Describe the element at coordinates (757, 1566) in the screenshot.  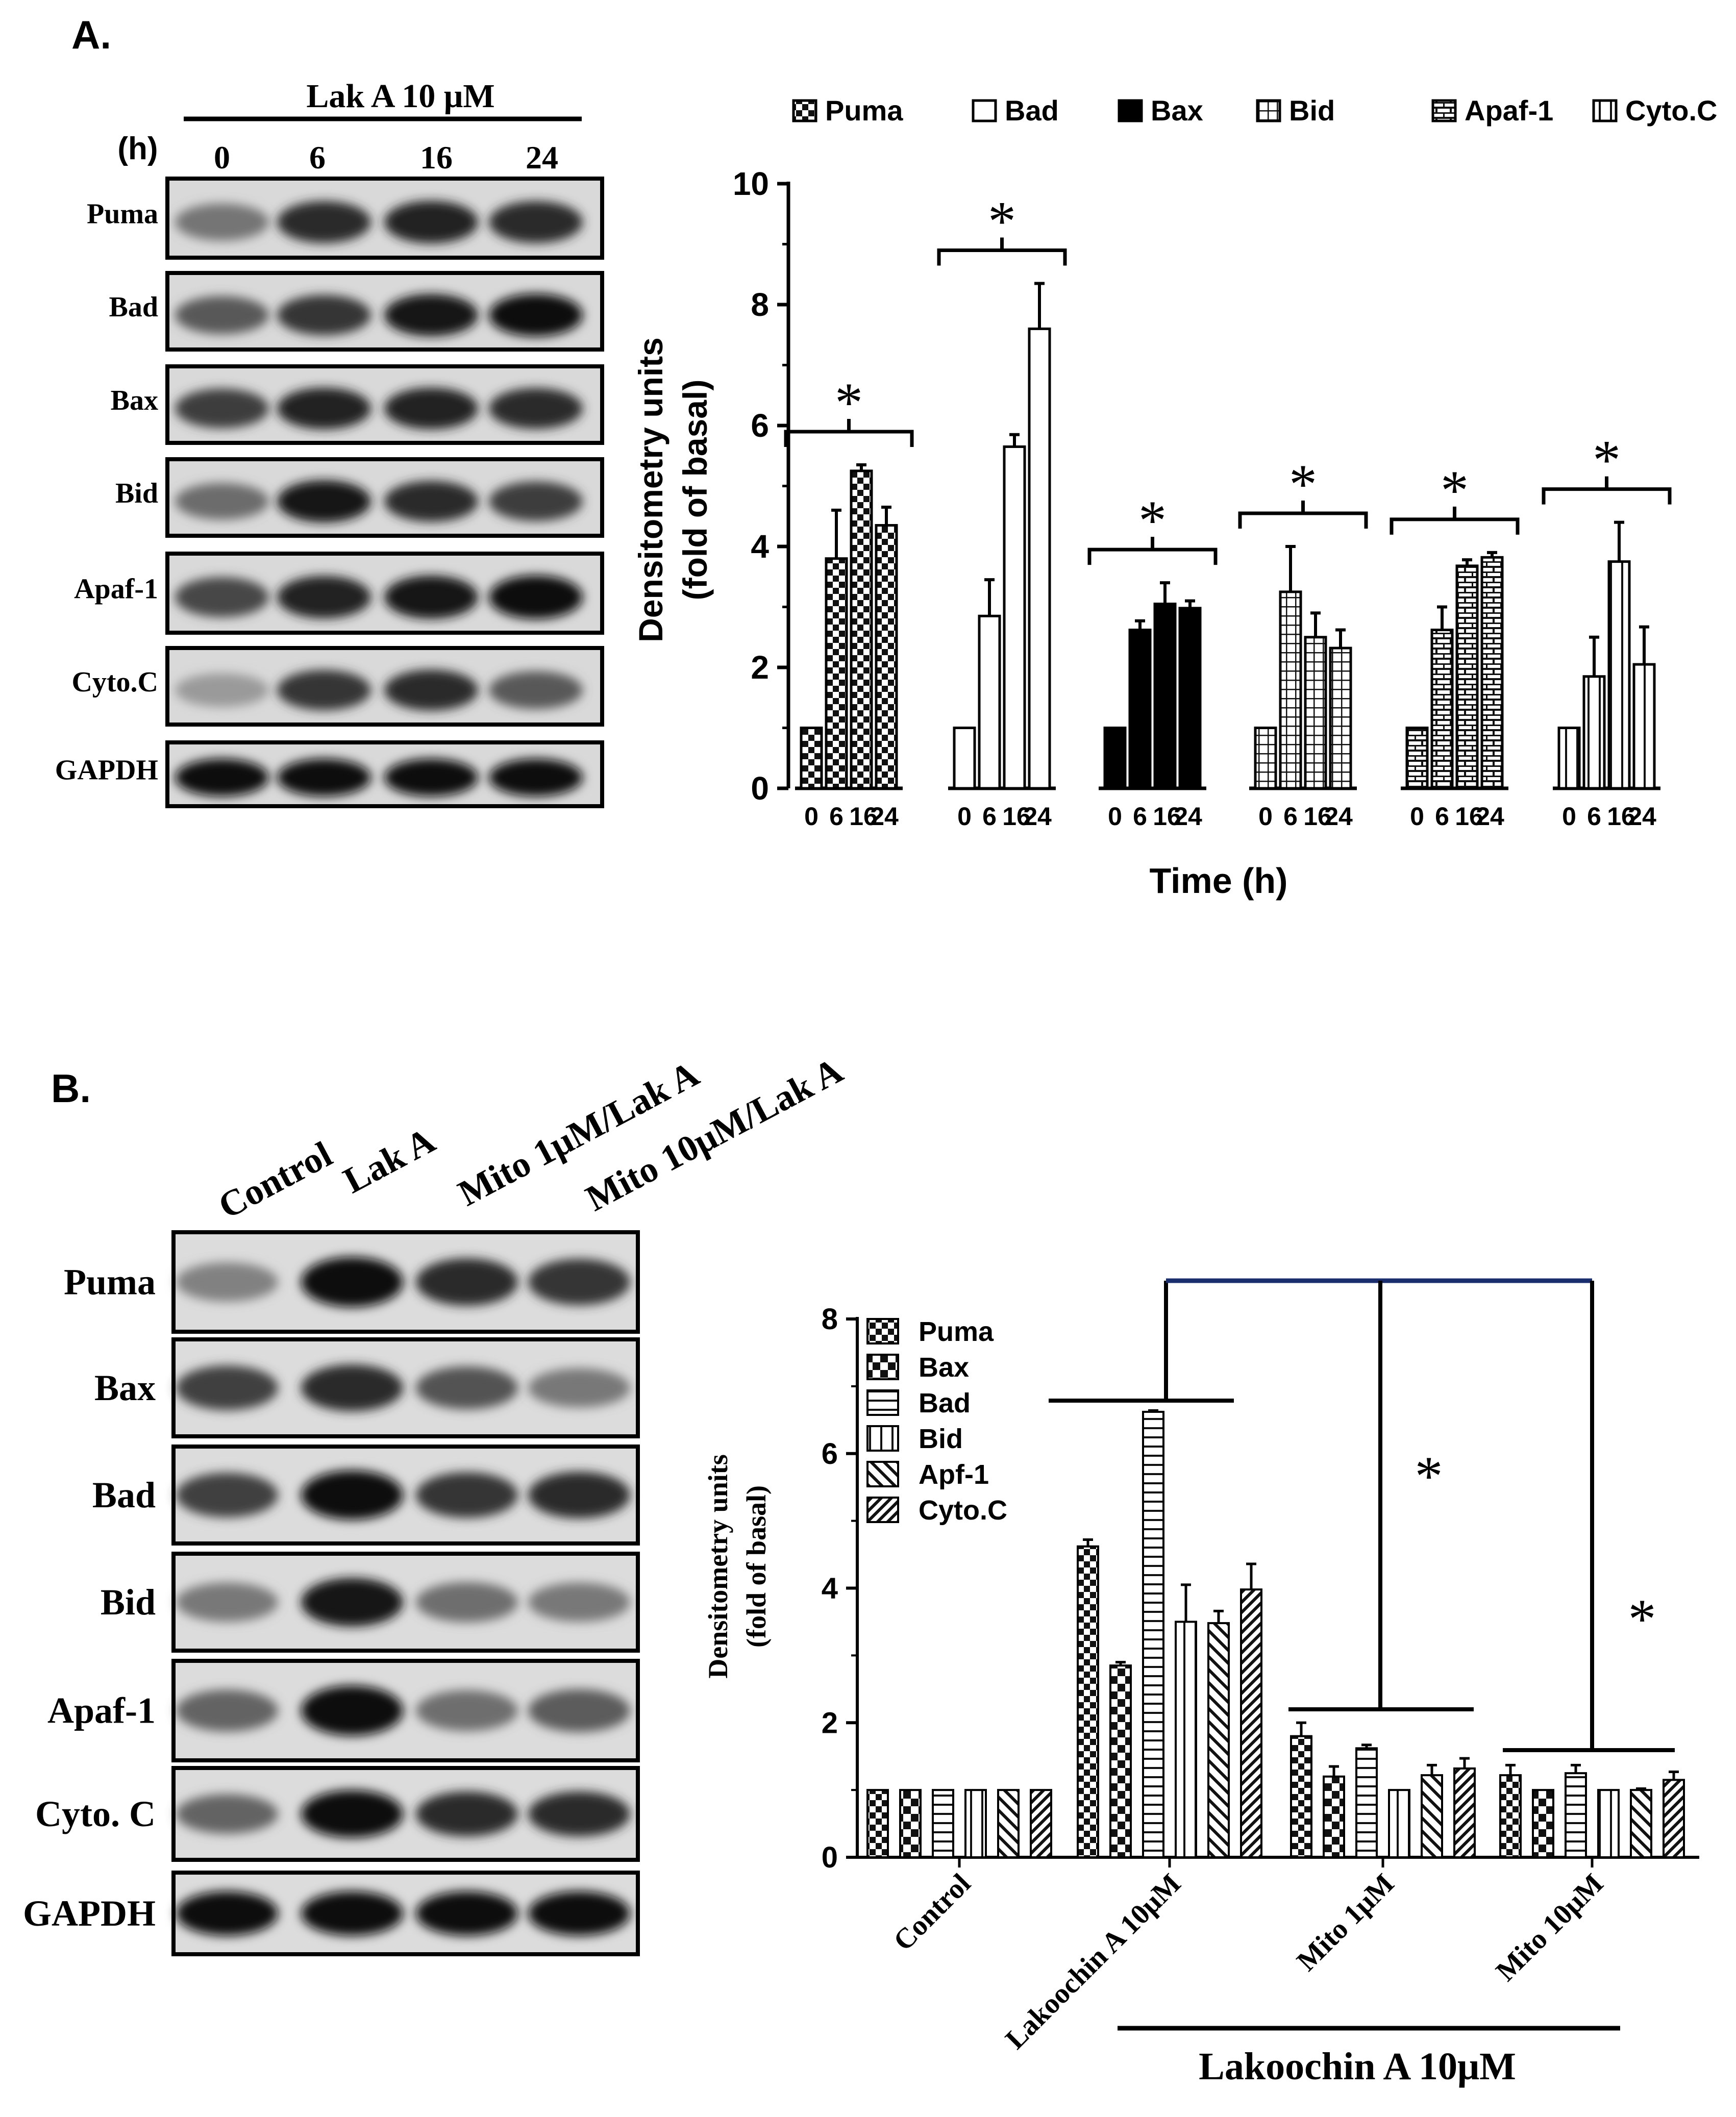
I see `chart-b-y-label-2: (fold of basal)` at that location.